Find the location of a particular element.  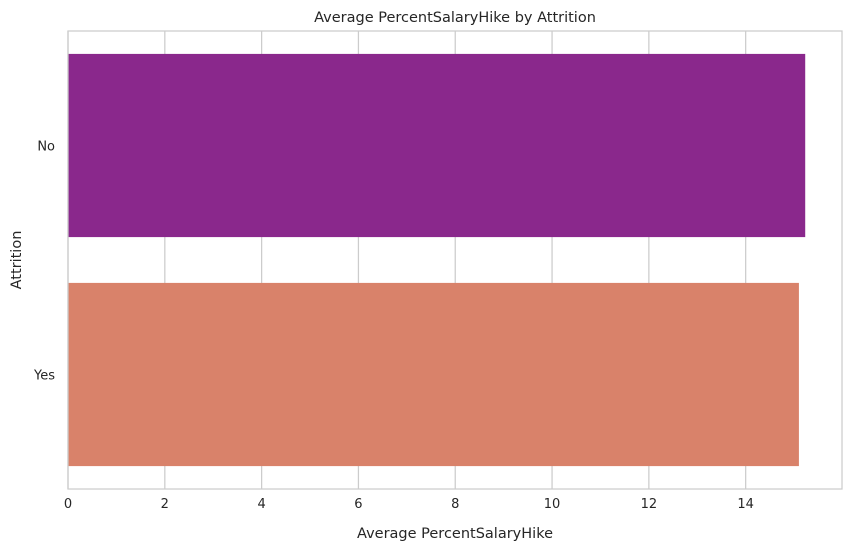

x-tick-label: 14 is located at coordinates (745, 504).